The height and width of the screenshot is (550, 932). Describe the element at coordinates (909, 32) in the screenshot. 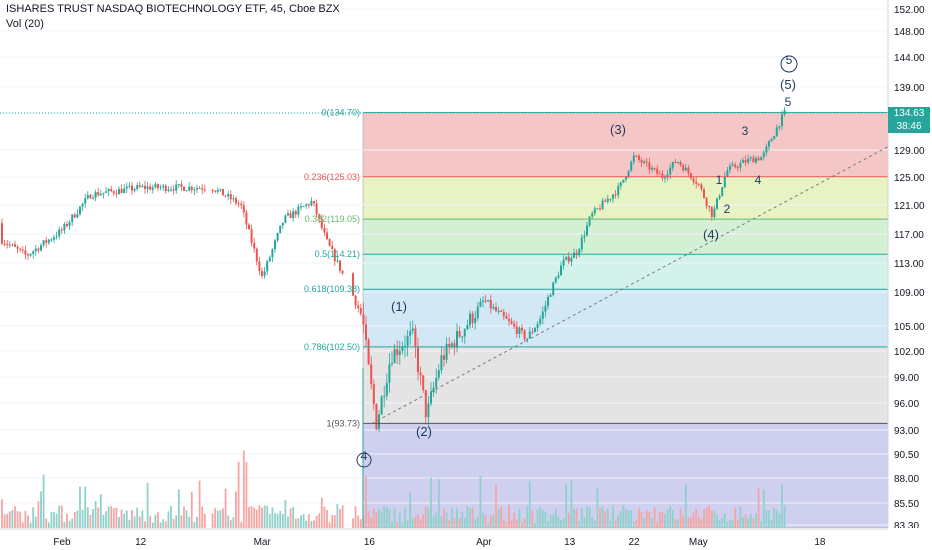

I see `price-tick-label: 148.00` at that location.